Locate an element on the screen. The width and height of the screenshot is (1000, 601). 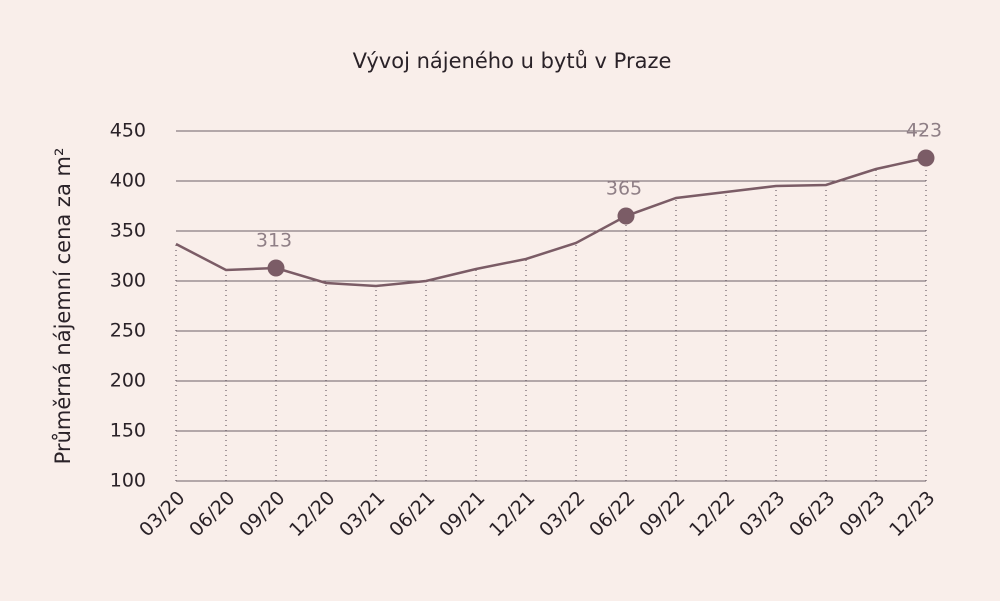
x-tick-label: 06/20 is located at coordinates (212, 514).